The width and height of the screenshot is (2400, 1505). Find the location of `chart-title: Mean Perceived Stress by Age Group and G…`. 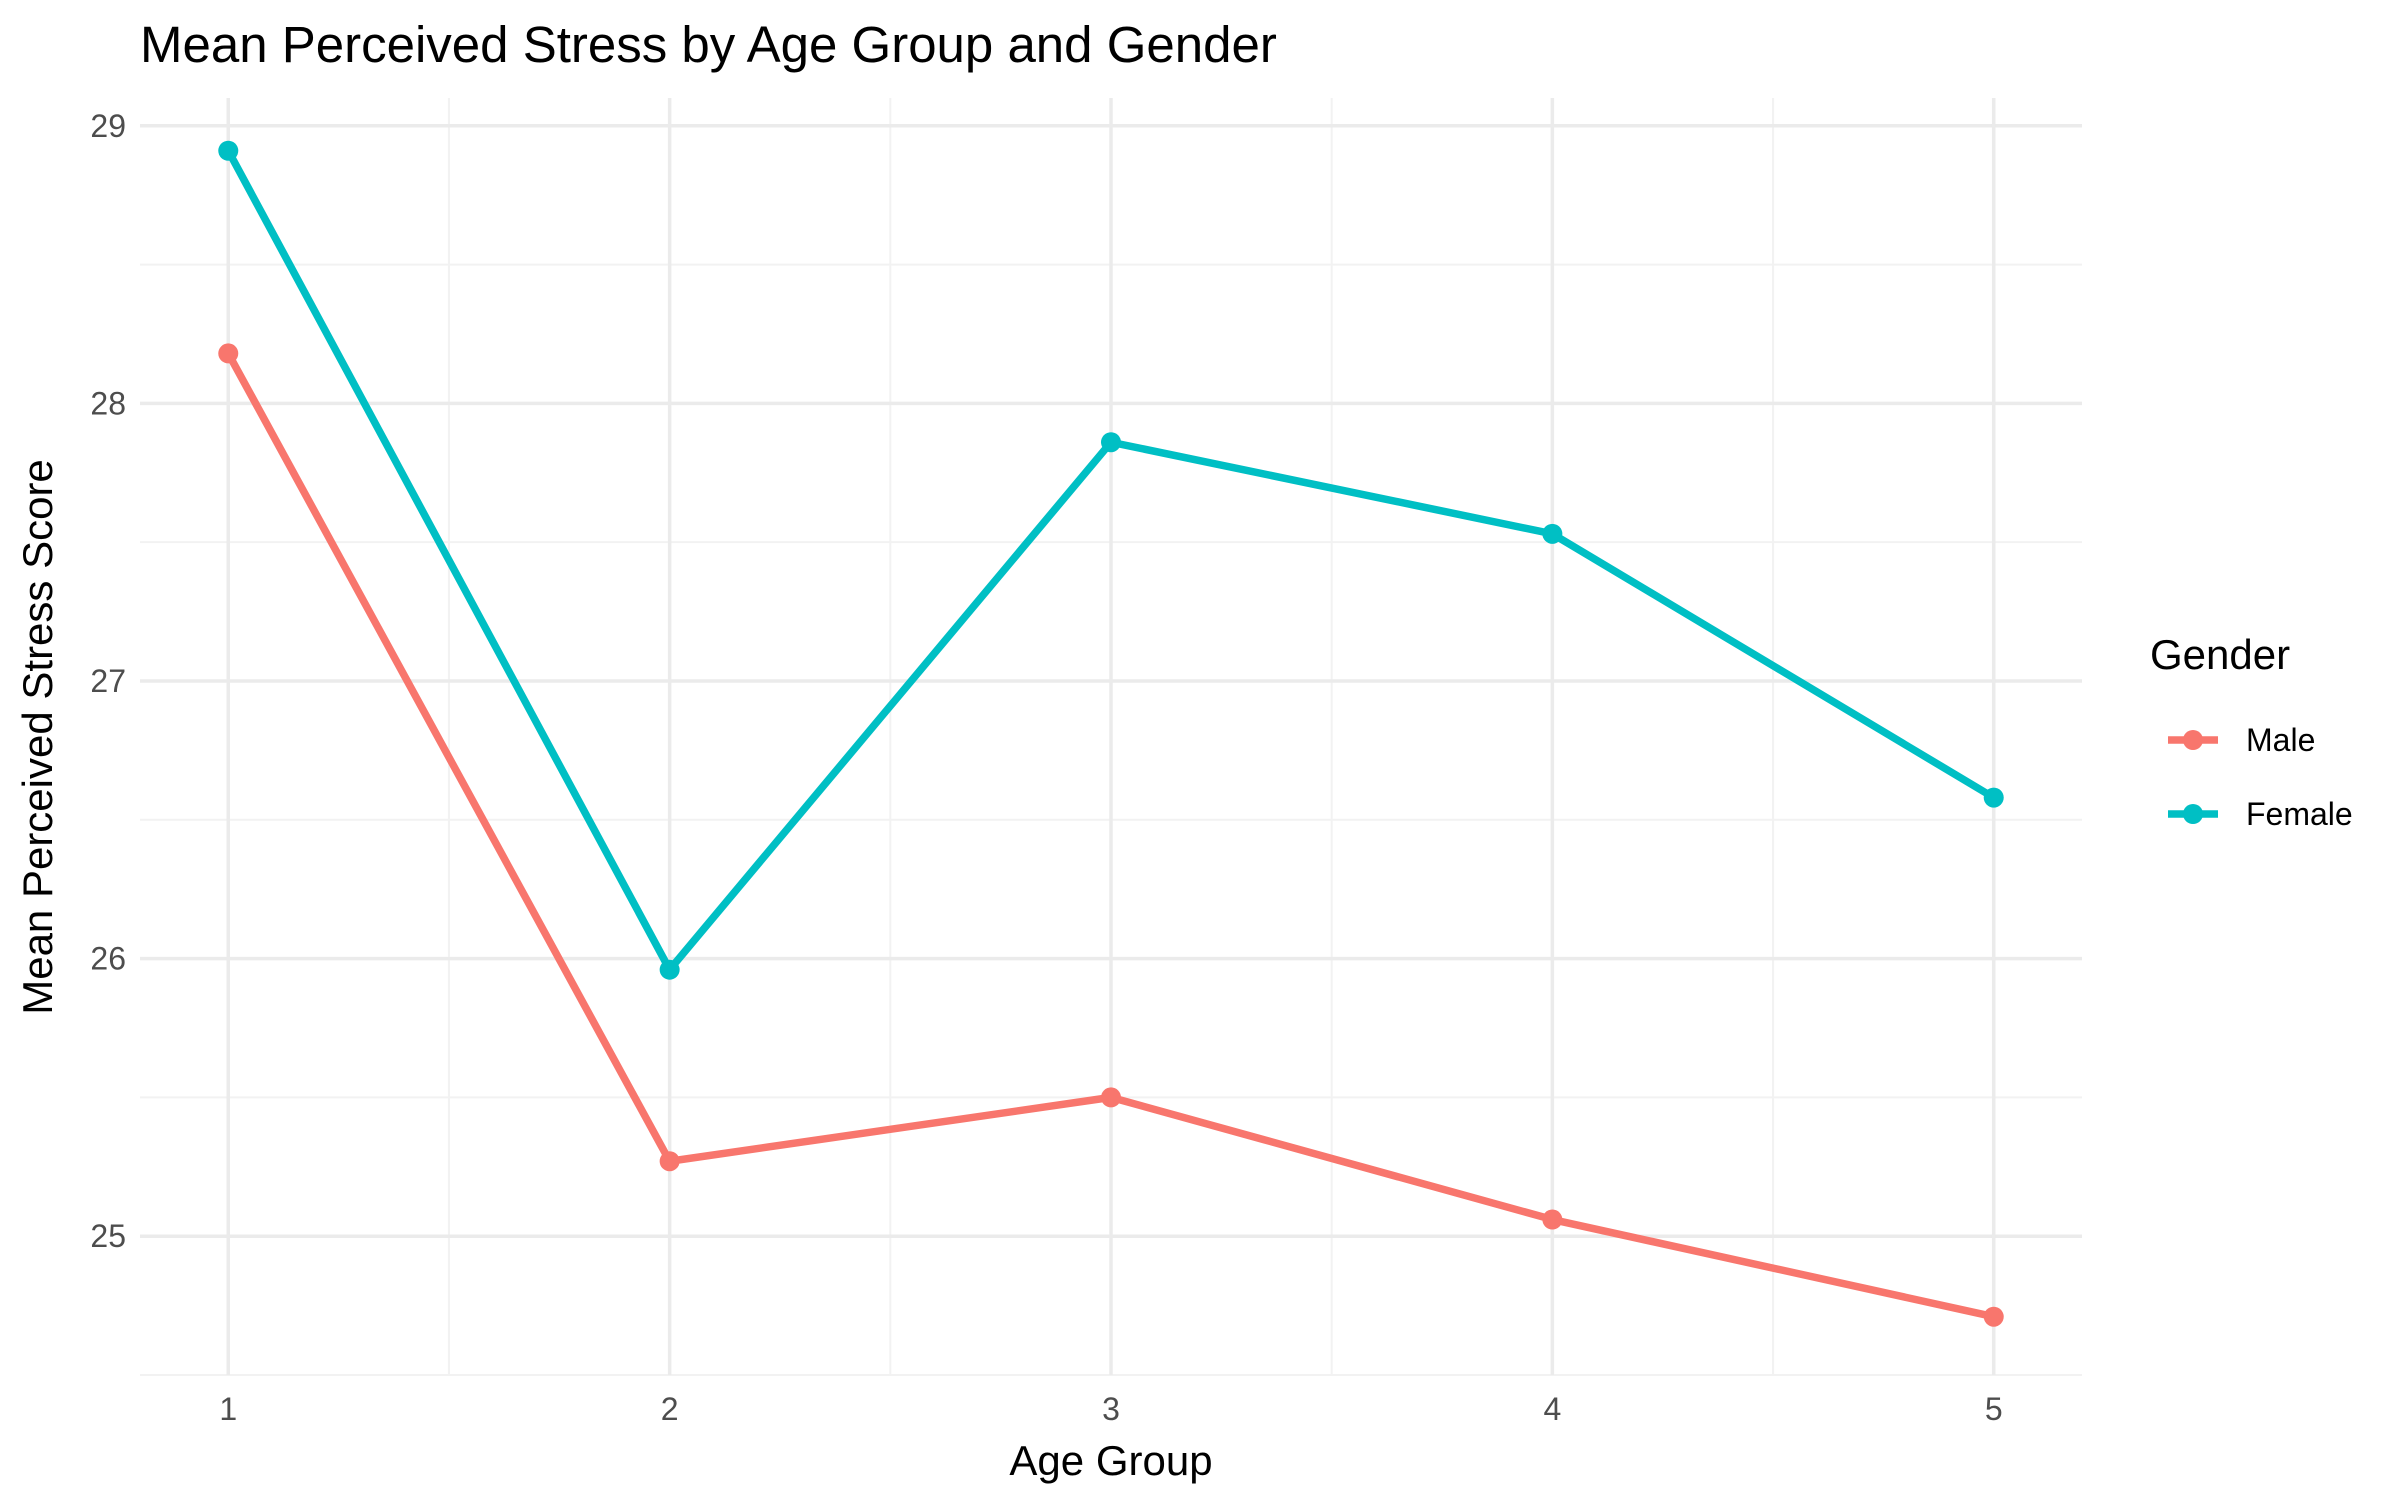

chart-title: Mean Perceived Stress by Age Group and G… is located at coordinates (708, 44).